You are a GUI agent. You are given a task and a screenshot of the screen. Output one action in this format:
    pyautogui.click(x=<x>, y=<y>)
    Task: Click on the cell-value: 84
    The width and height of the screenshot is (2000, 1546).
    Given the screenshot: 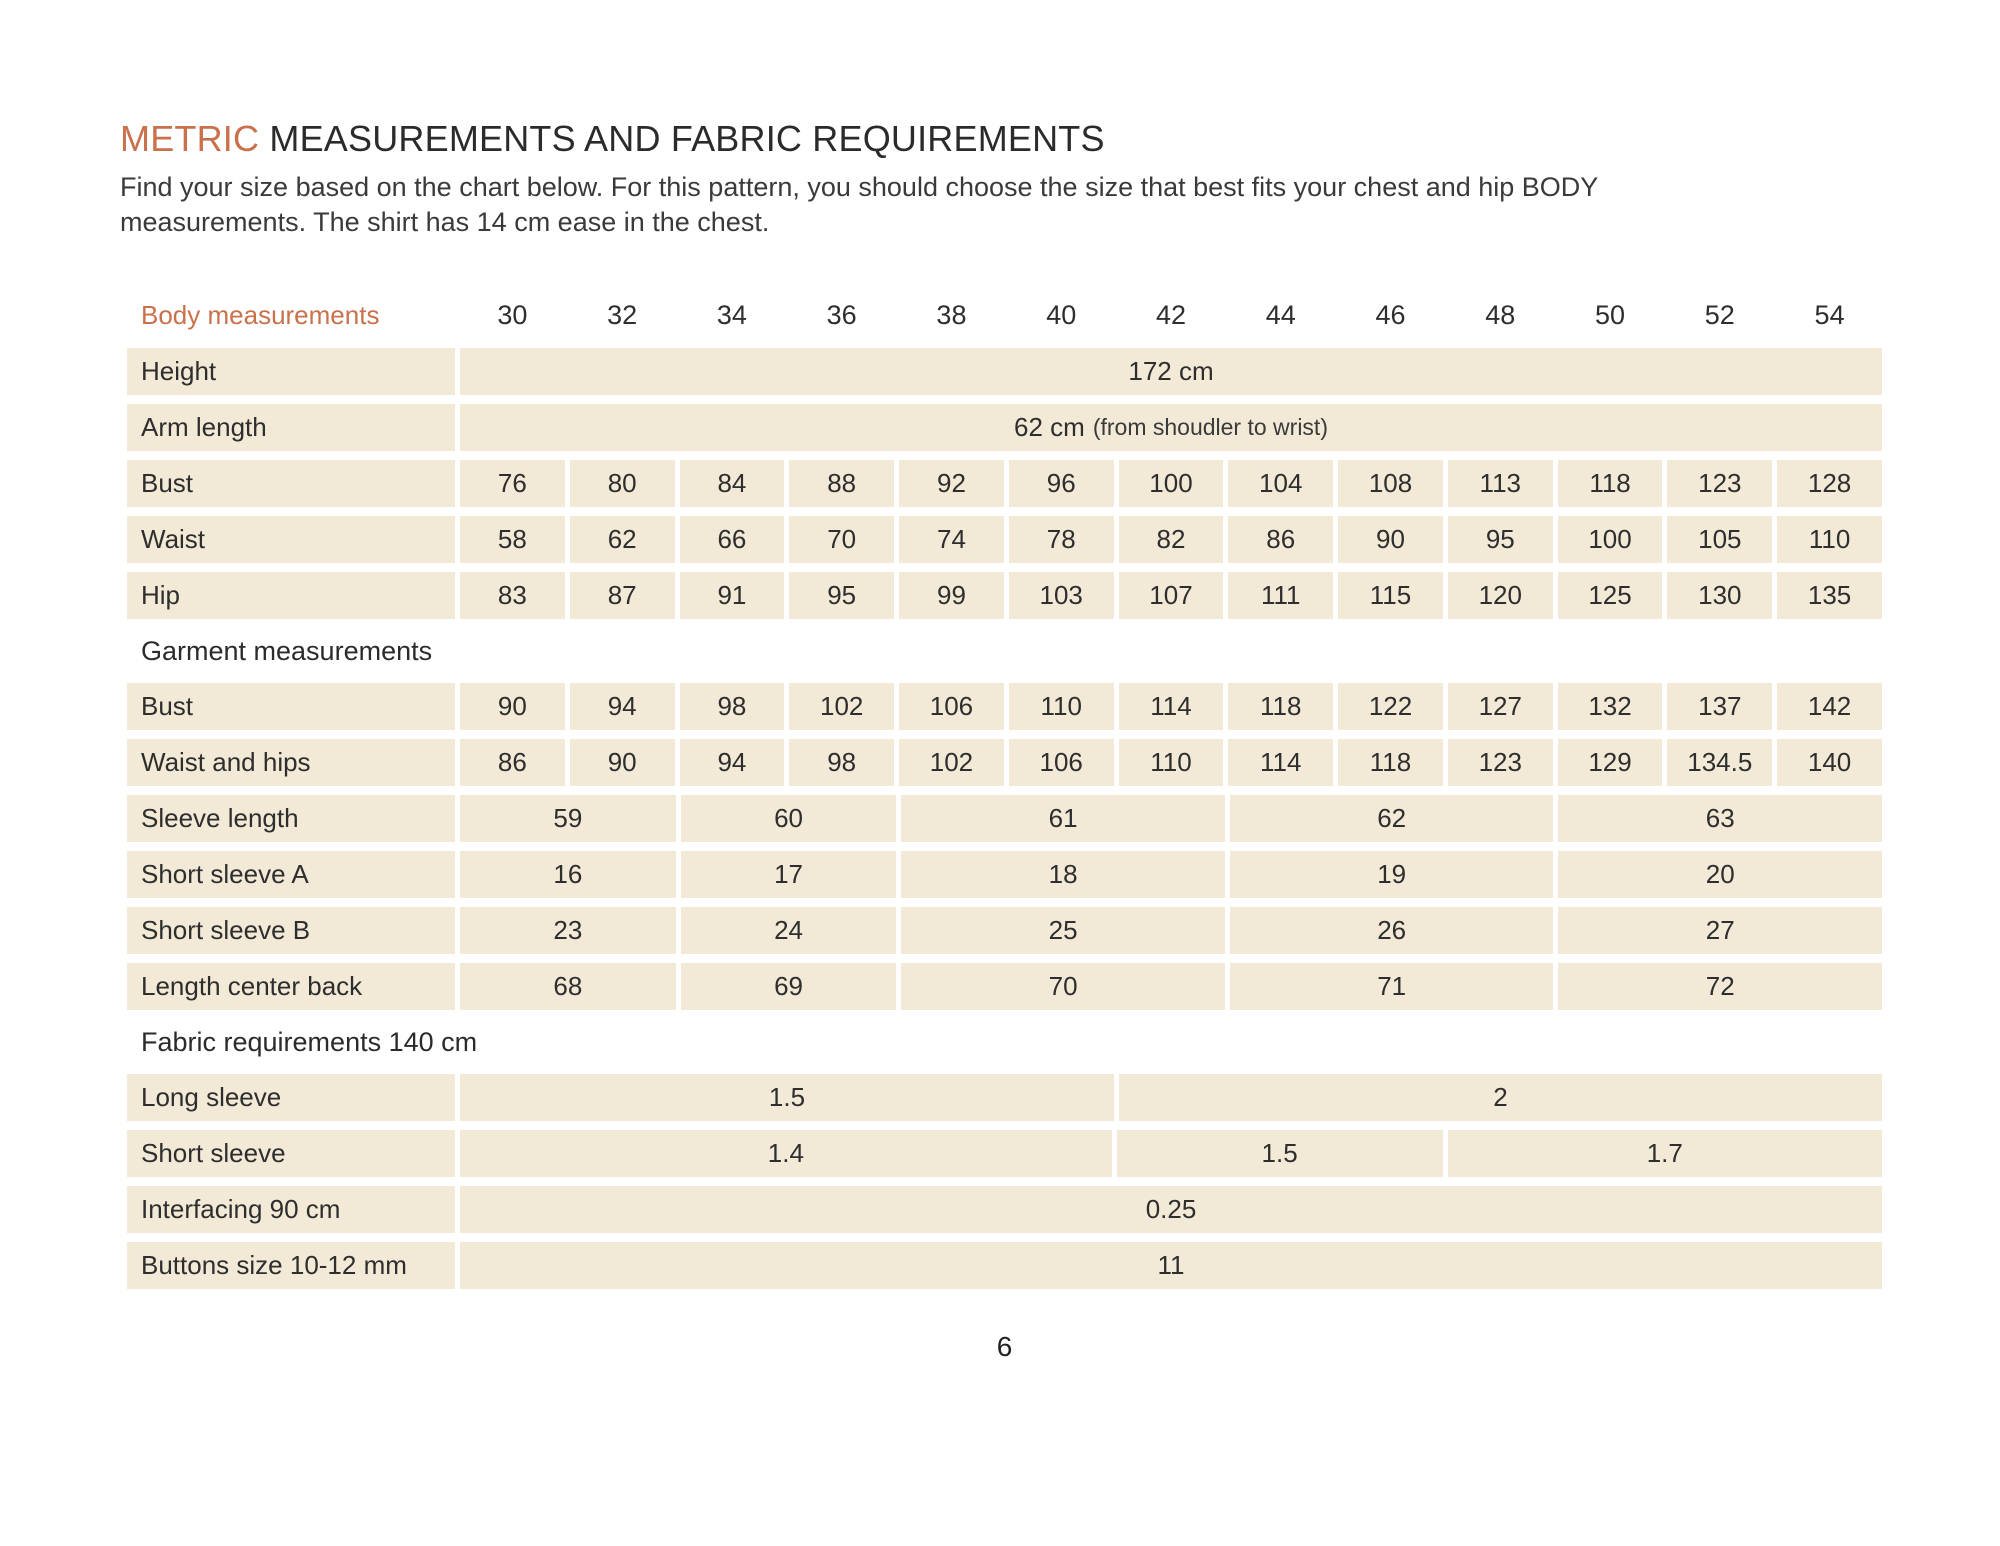 What is the action you would take?
    pyautogui.click(x=732, y=483)
    